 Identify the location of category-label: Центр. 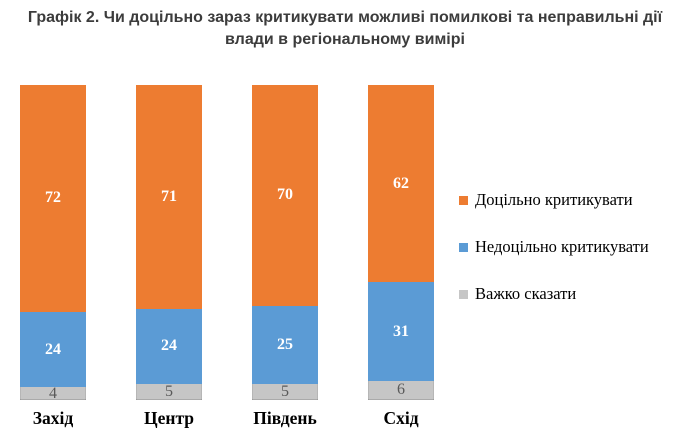
(168, 418).